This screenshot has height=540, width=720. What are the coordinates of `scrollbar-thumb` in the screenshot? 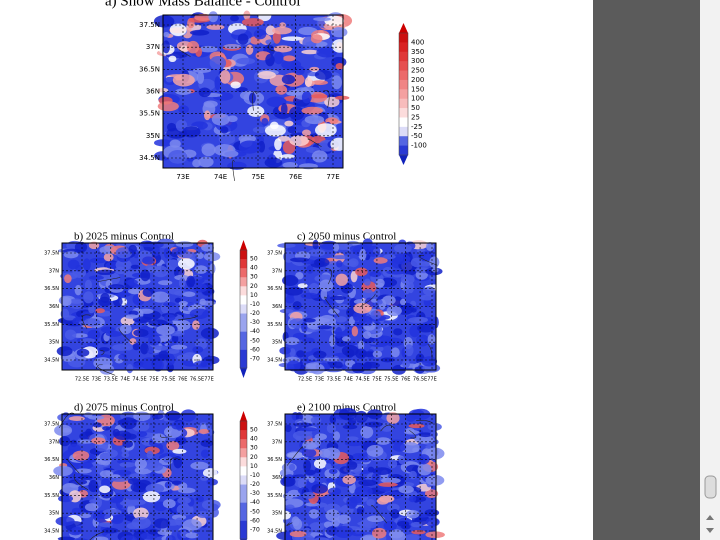 It's located at (710, 487).